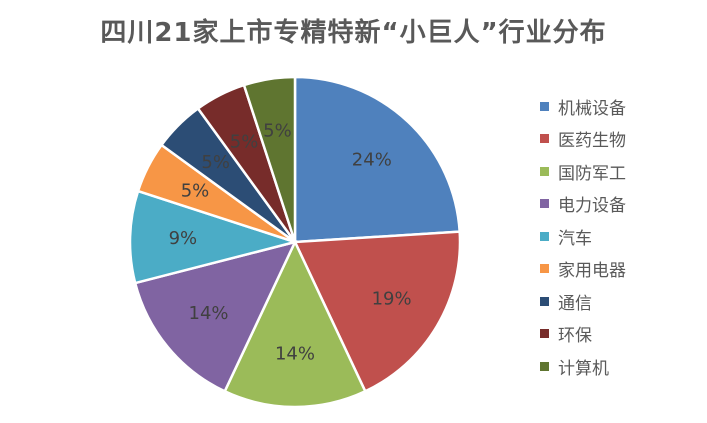 The width and height of the screenshot is (707, 423). What do you see at coordinates (575, 238) in the screenshot?
I see `legend-label: 汽车` at bounding box center [575, 238].